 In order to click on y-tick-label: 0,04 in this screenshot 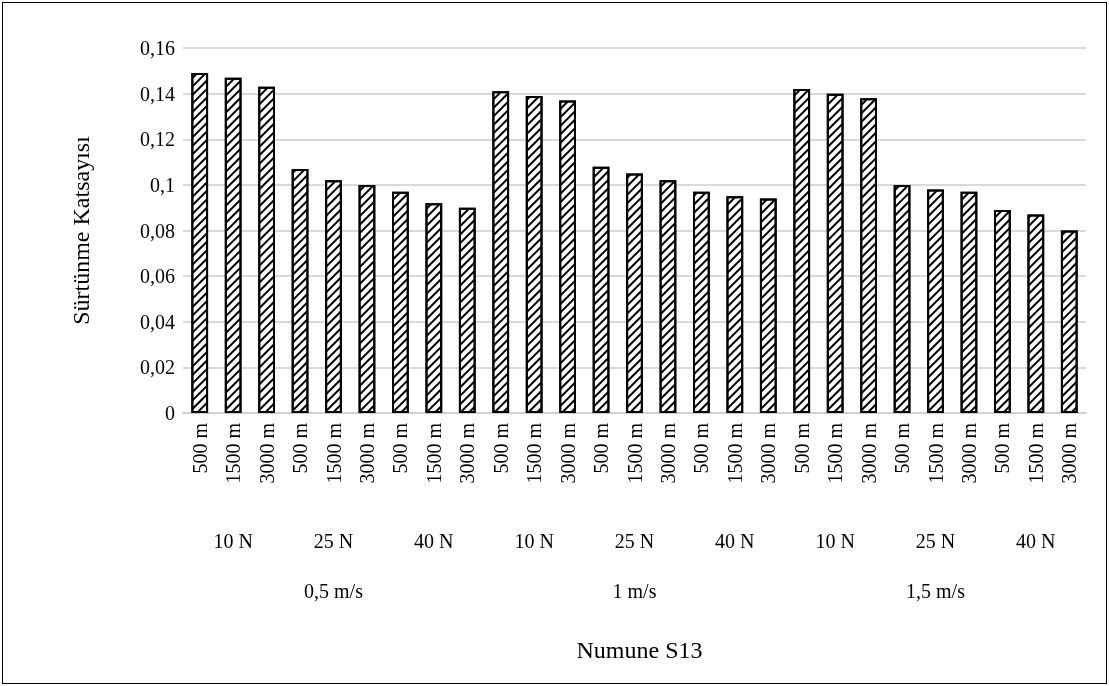, I will do `click(157, 321)`.